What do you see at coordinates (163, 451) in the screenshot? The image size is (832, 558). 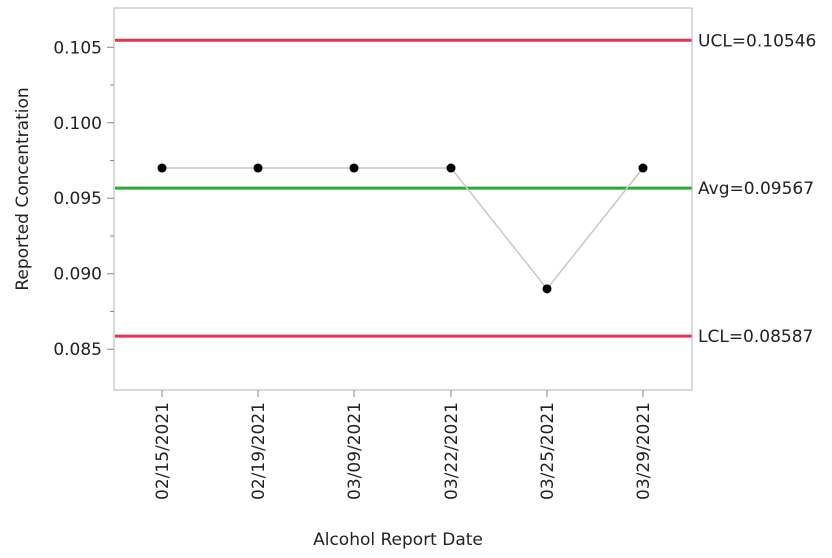 I see `x-tick-label: 02/15/2021` at bounding box center [163, 451].